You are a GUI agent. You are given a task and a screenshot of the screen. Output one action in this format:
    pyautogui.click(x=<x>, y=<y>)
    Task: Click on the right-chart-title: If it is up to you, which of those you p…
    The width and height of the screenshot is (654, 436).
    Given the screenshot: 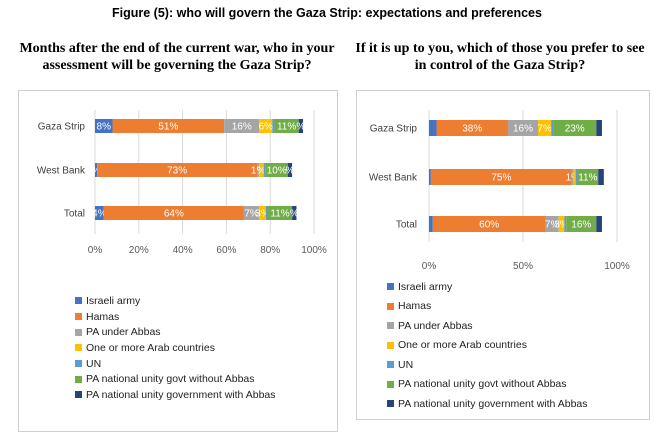 What is the action you would take?
    pyautogui.click(x=500, y=57)
    